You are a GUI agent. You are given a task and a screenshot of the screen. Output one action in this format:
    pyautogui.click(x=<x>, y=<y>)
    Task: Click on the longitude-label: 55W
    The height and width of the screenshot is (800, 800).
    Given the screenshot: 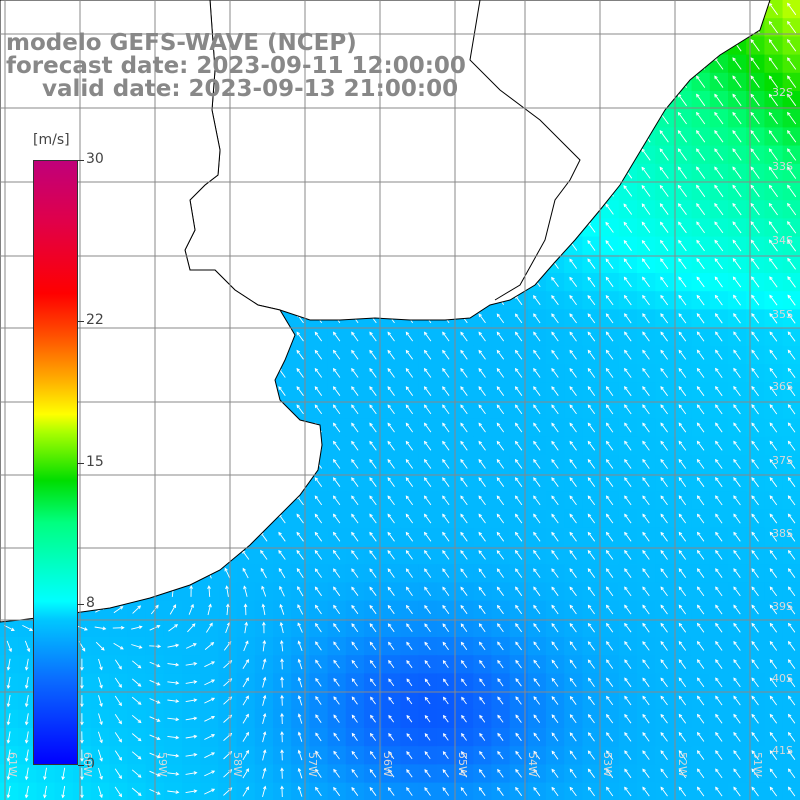 What is the action you would take?
    pyautogui.click(x=462, y=764)
    